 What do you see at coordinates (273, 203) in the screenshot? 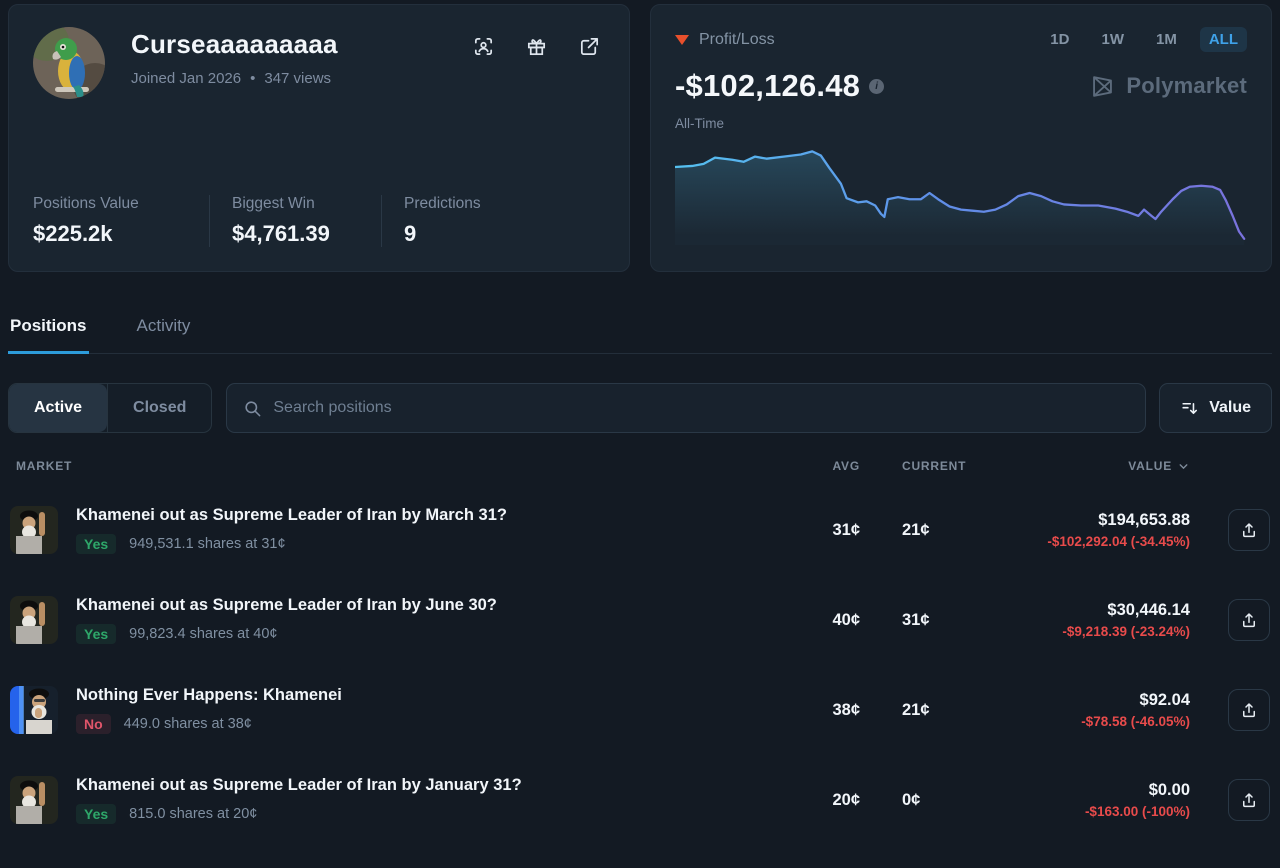
I see `stat-label: Biggest Win` at bounding box center [273, 203].